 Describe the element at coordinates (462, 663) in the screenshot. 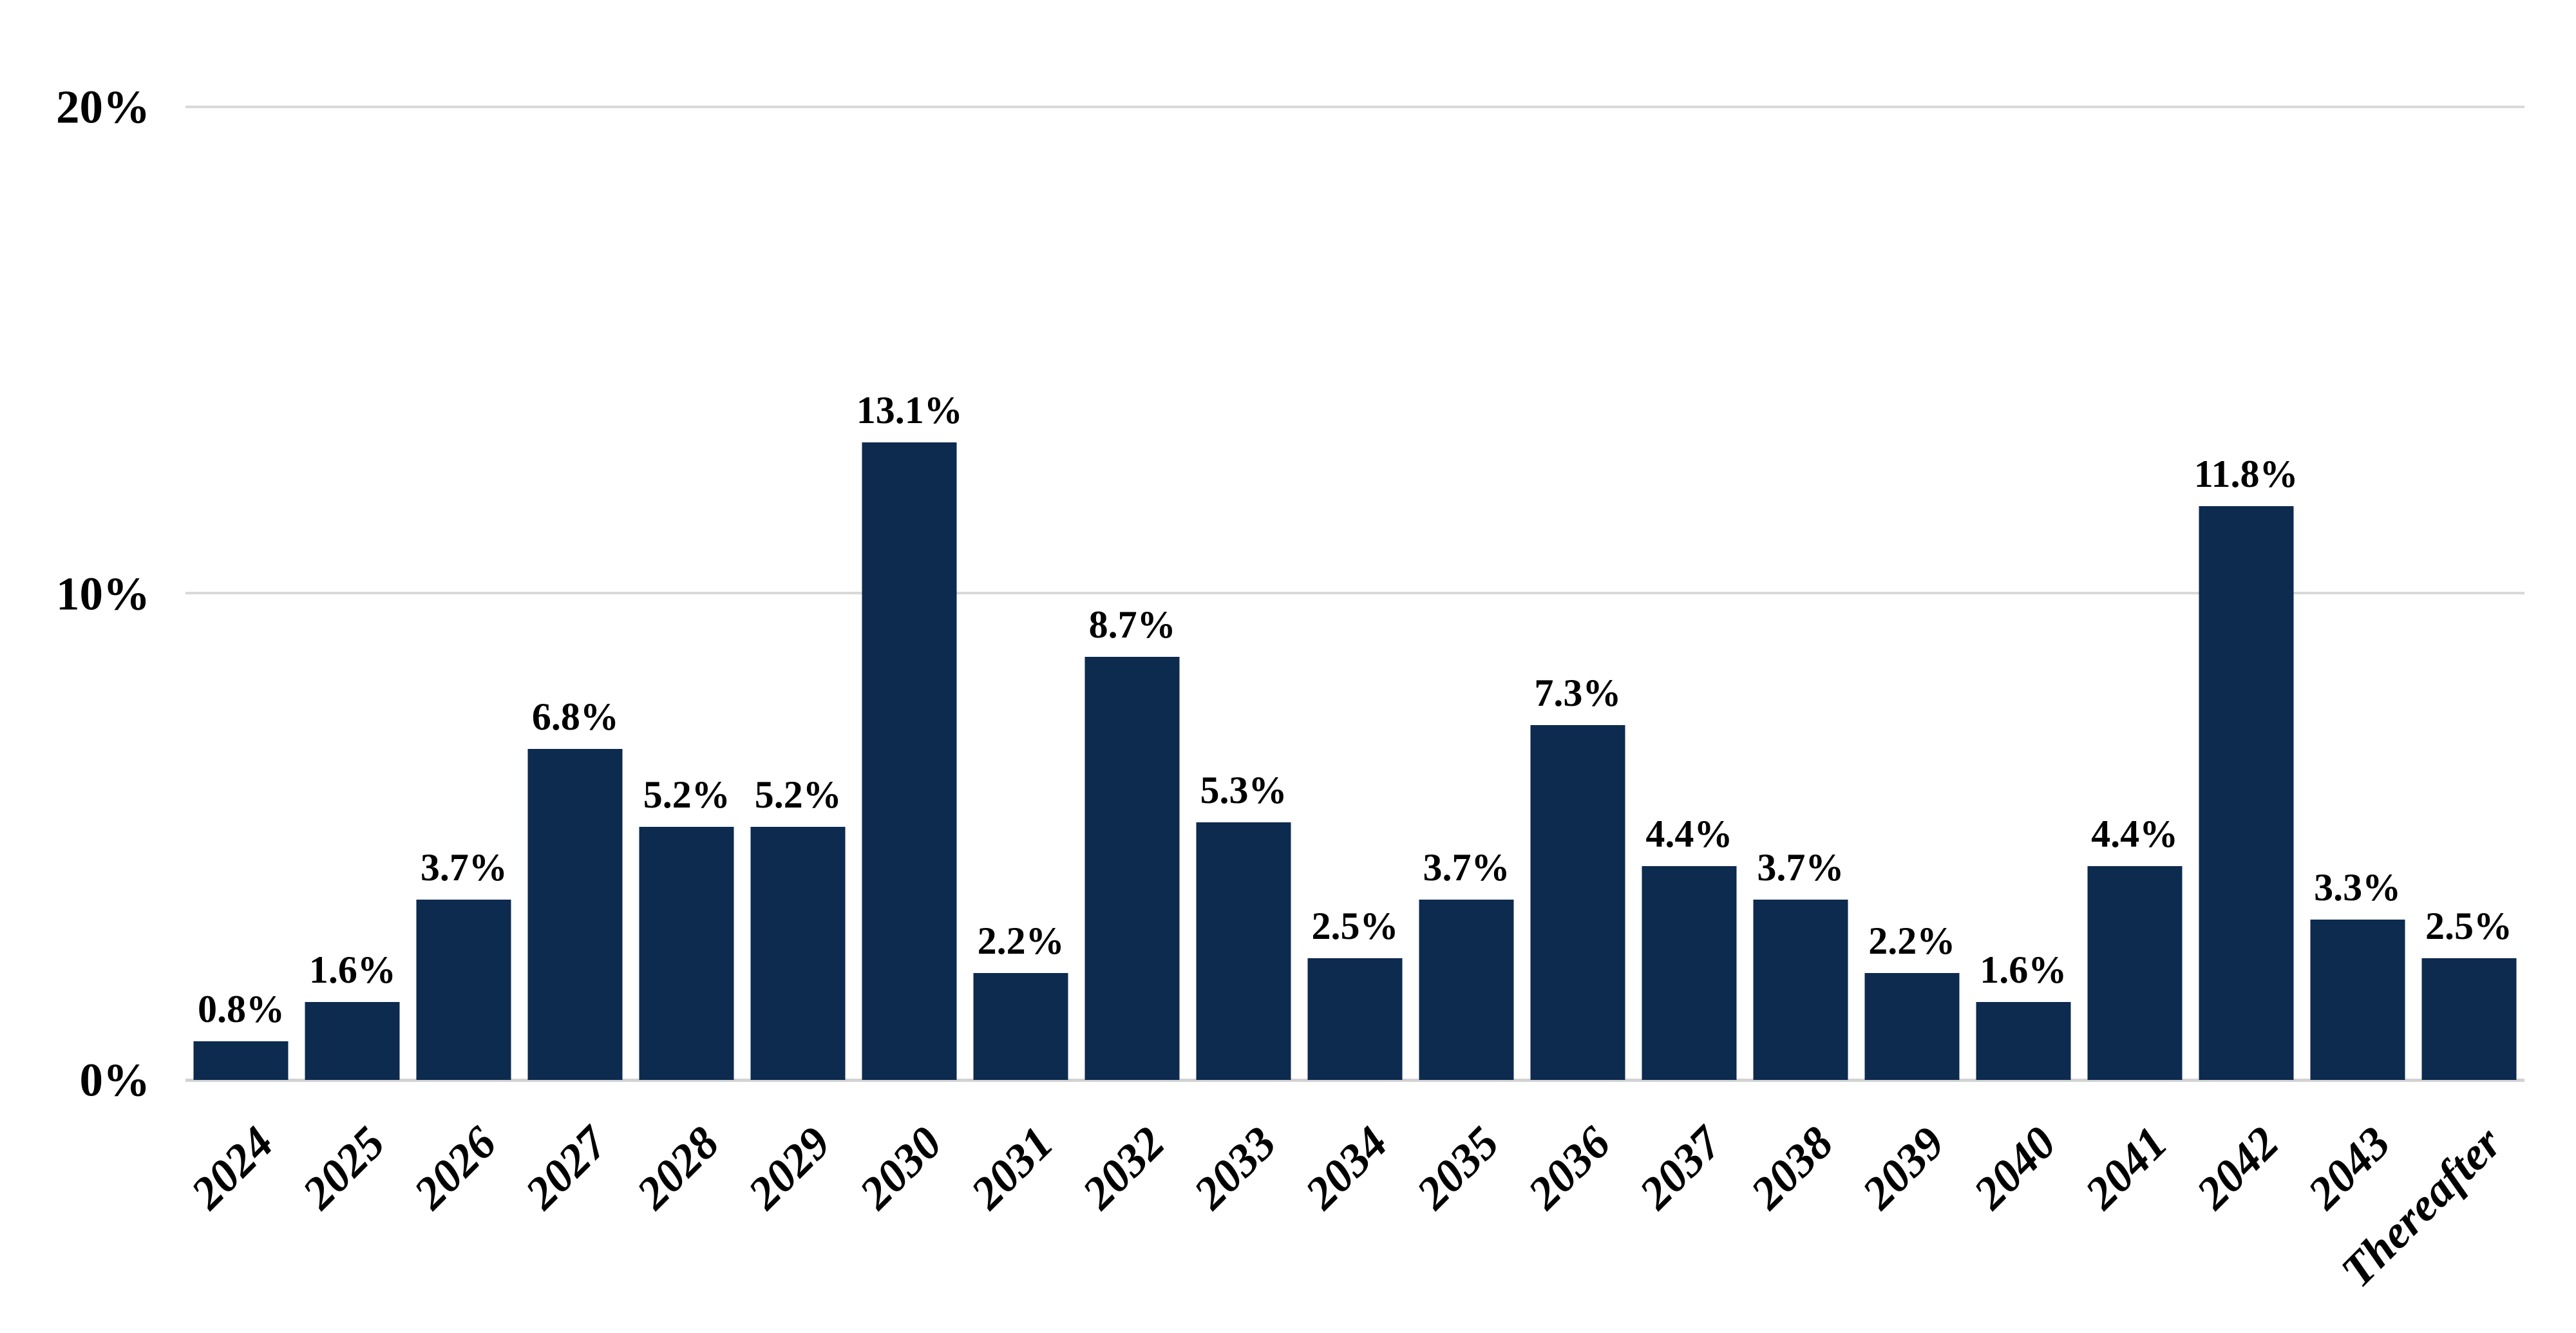

I see `bar-column-2026: 3.7% 2026` at that location.